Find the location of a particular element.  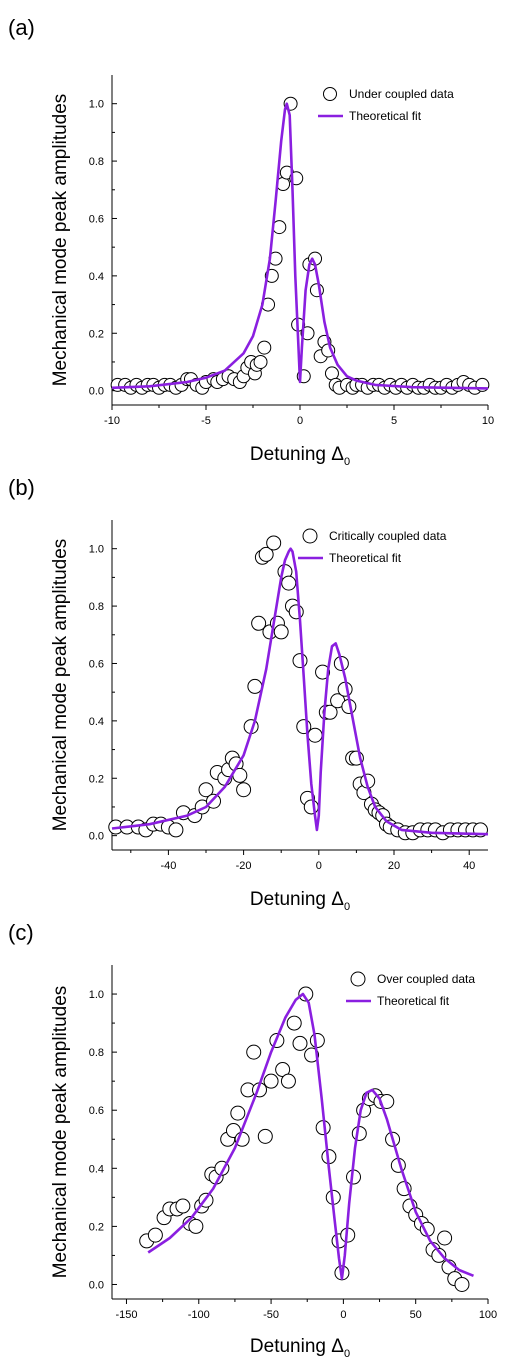

x-tick-label: 40 is located at coordinates (469, 866).